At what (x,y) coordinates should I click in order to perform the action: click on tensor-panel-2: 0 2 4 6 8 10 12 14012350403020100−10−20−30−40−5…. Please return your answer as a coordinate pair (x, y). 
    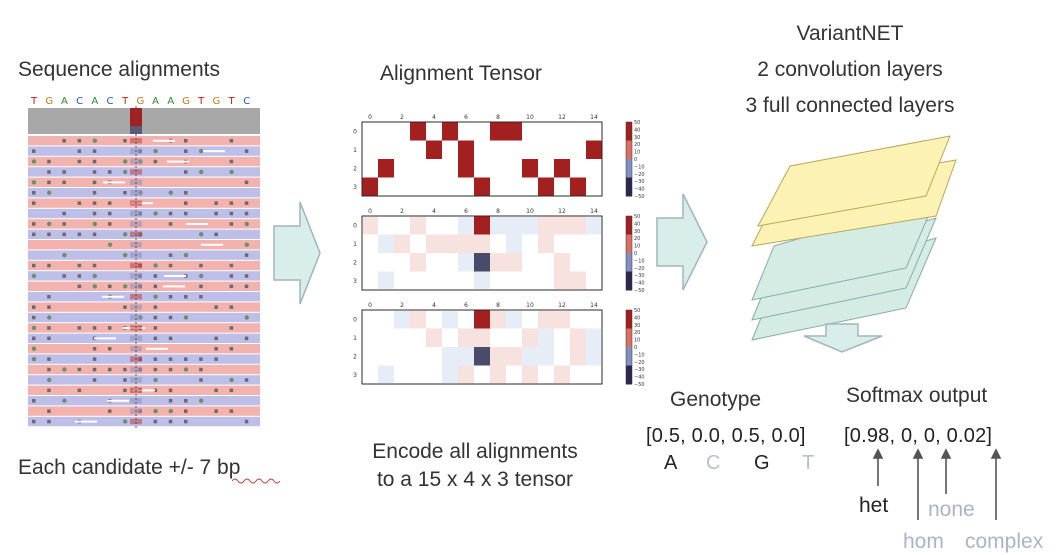
    Looking at the image, I should click on (498, 251).